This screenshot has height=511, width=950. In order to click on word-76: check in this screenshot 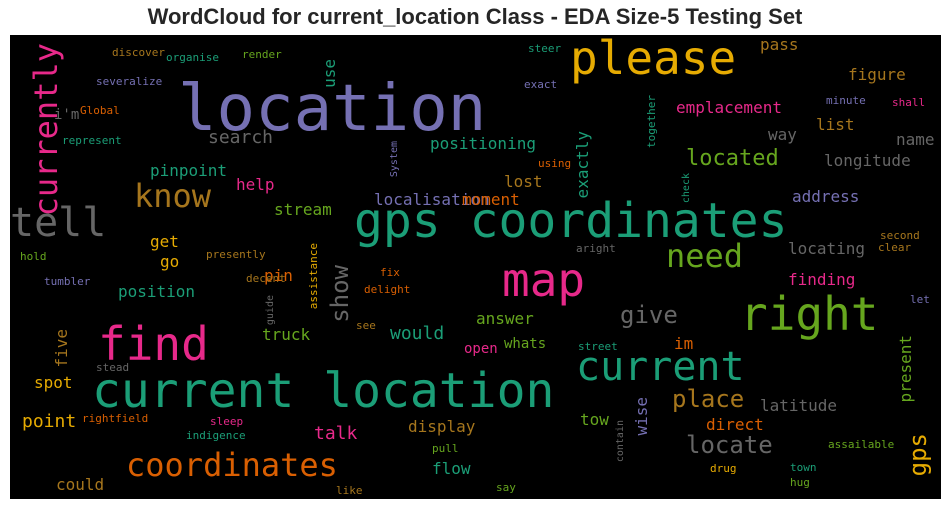, I will do `click(687, 188)`.